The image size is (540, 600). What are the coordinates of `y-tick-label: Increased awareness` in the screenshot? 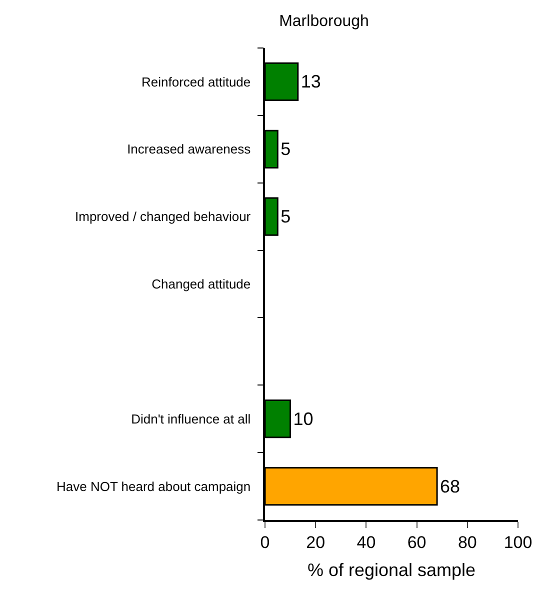 It's located at (189, 149).